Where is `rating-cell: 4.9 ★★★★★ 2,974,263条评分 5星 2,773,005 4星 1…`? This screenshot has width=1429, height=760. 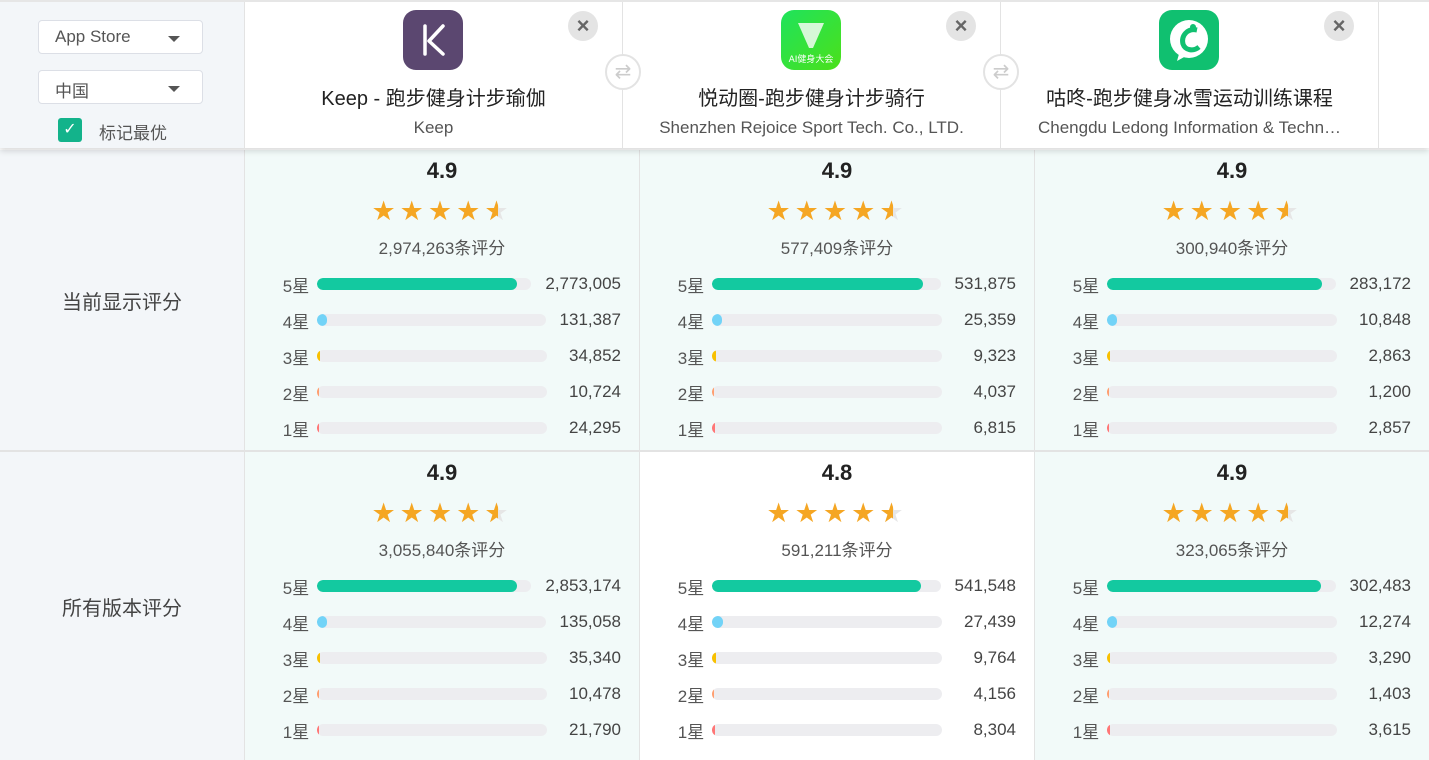 rating-cell: 4.9 ★★★★★ 2,974,263条评分 5星 2,773,005 4星 1… is located at coordinates (442, 300).